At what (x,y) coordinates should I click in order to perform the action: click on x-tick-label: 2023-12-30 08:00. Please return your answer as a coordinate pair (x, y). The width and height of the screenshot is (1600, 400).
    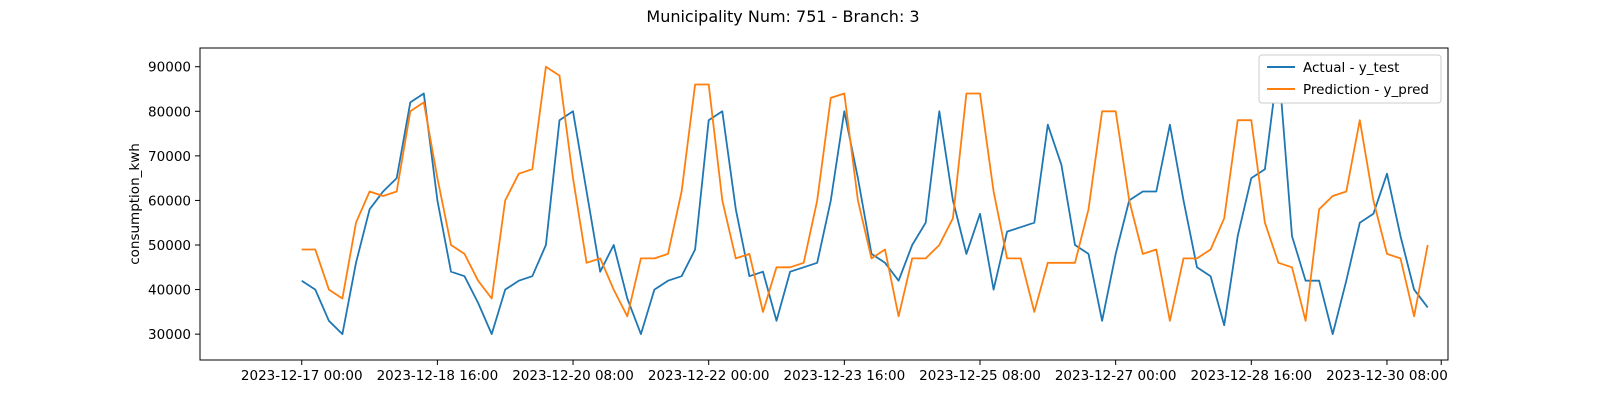
    Looking at the image, I should click on (1387, 376).